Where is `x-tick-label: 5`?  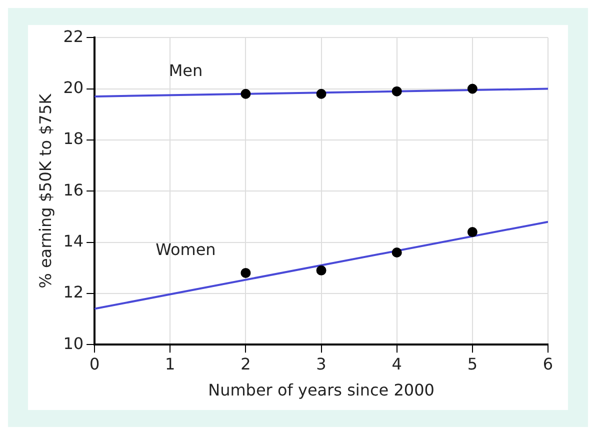
x-tick-label: 5 is located at coordinates (472, 364).